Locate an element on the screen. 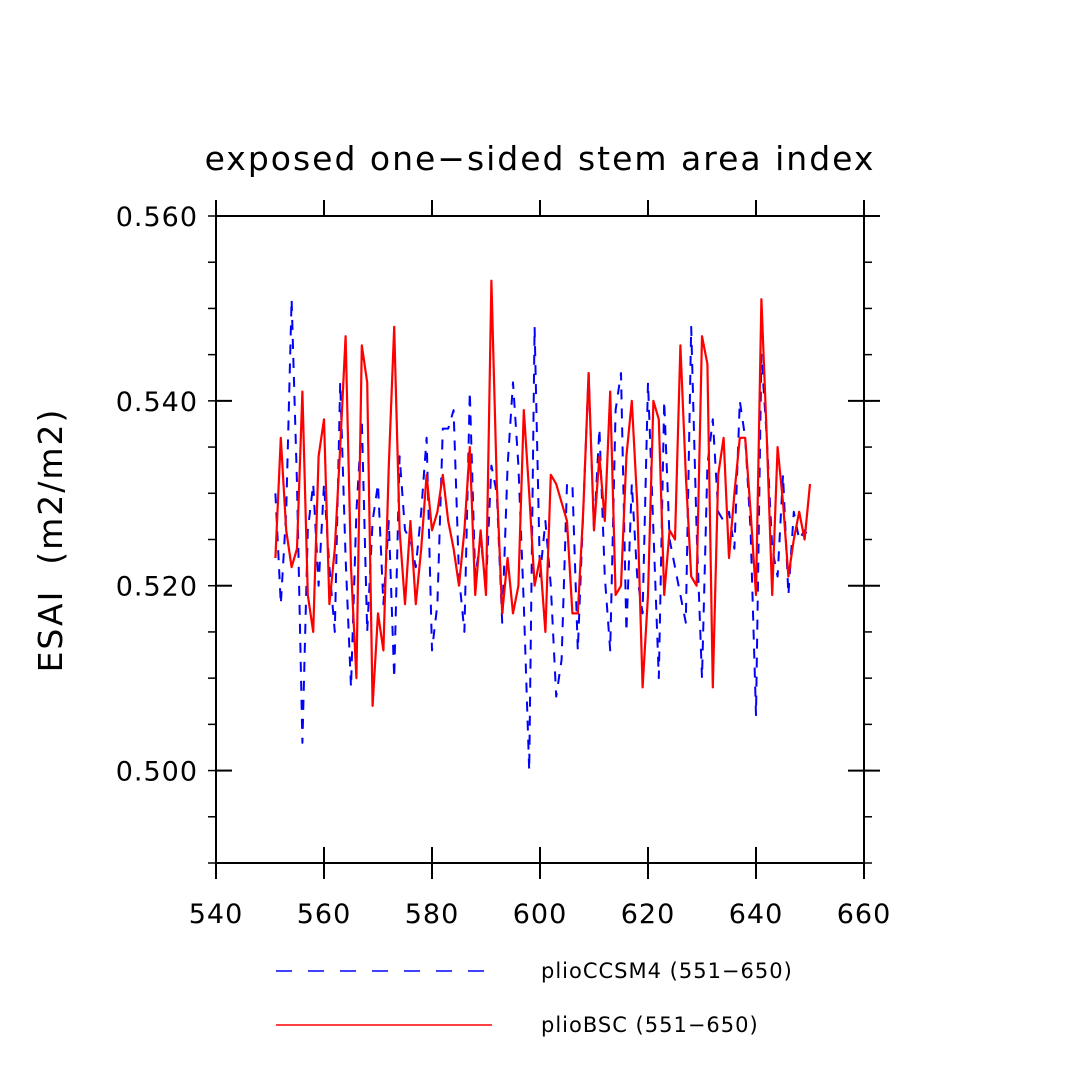 The width and height of the screenshot is (1080, 1080). legend-label: plioBSC (551−650) is located at coordinates (650, 1025).